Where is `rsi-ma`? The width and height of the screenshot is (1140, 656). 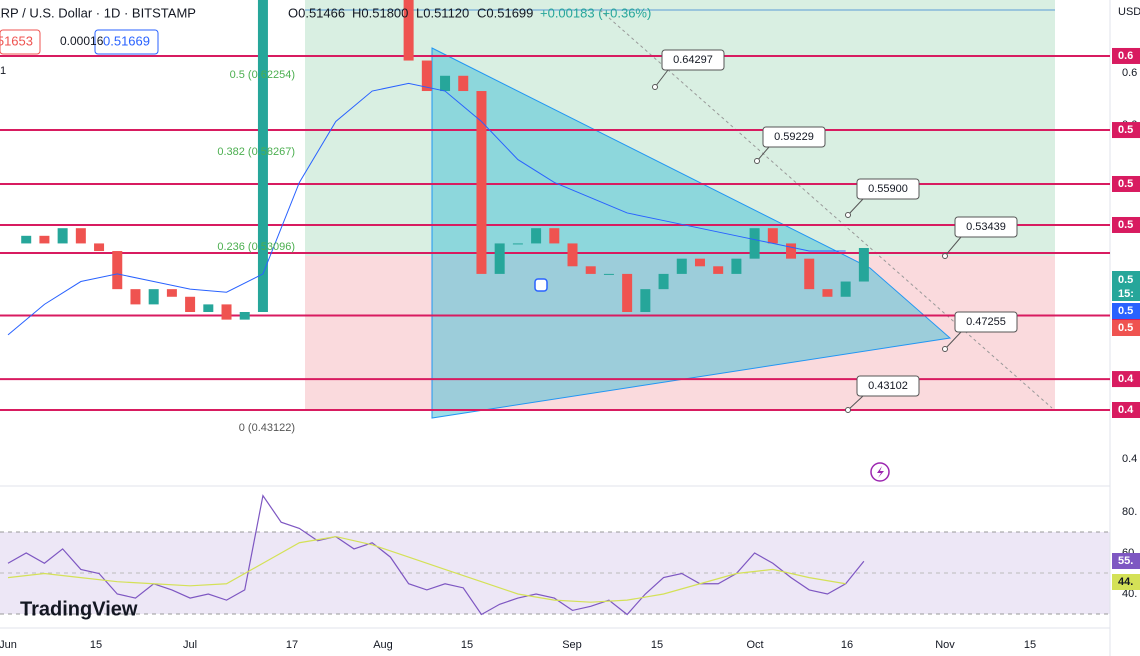
rsi-ma is located at coordinates (426, 569).